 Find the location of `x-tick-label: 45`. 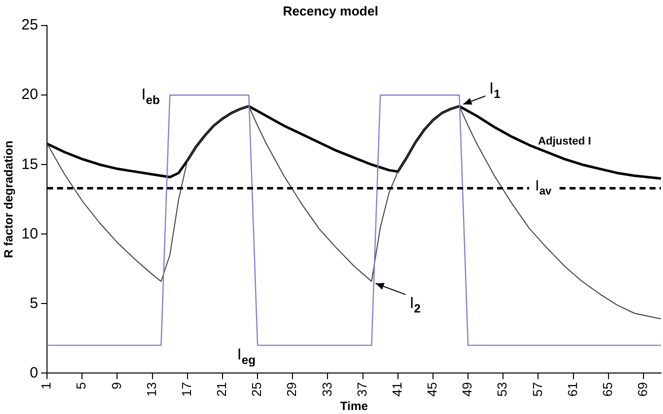

x-tick-label: 45 is located at coordinates (432, 389).